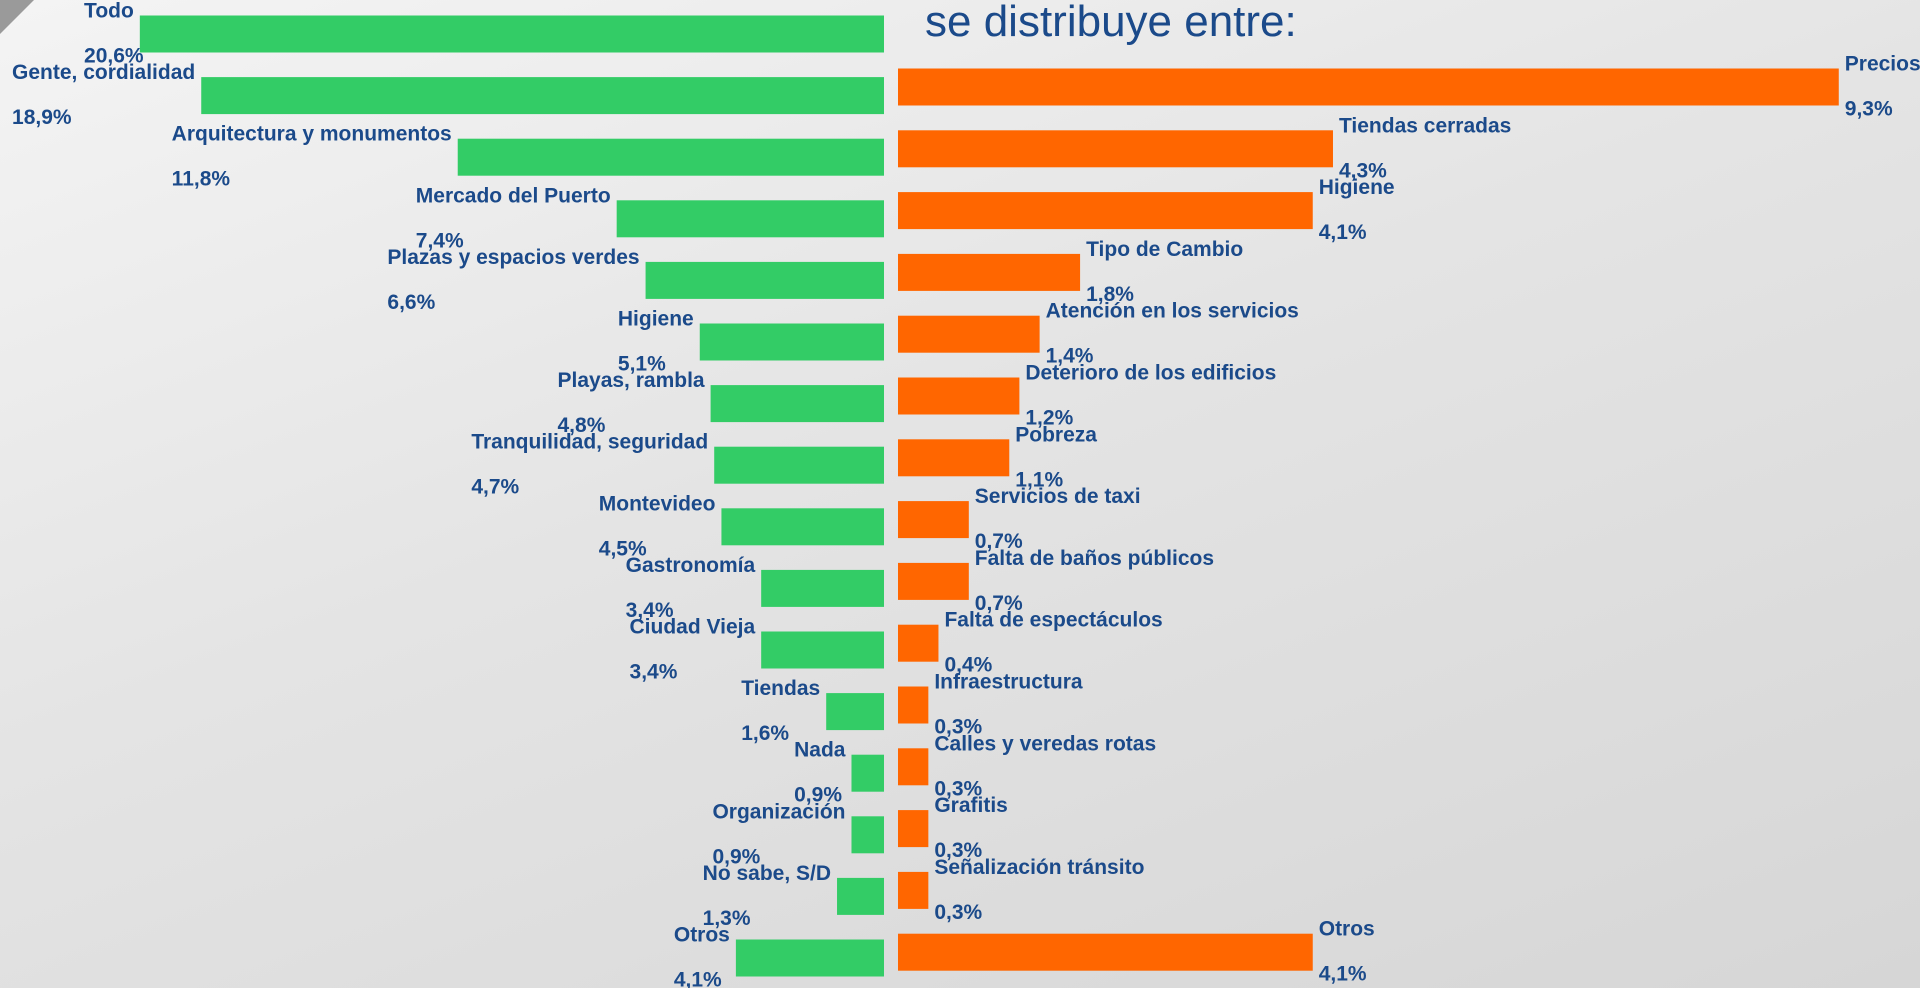  What do you see at coordinates (1008, 682) in the screenshot?
I see `category-label: Infraestructura` at bounding box center [1008, 682].